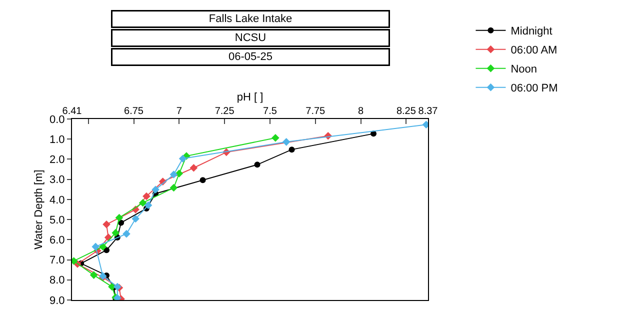  I want to click on y-tick-label: 1.0, so click(57, 140).